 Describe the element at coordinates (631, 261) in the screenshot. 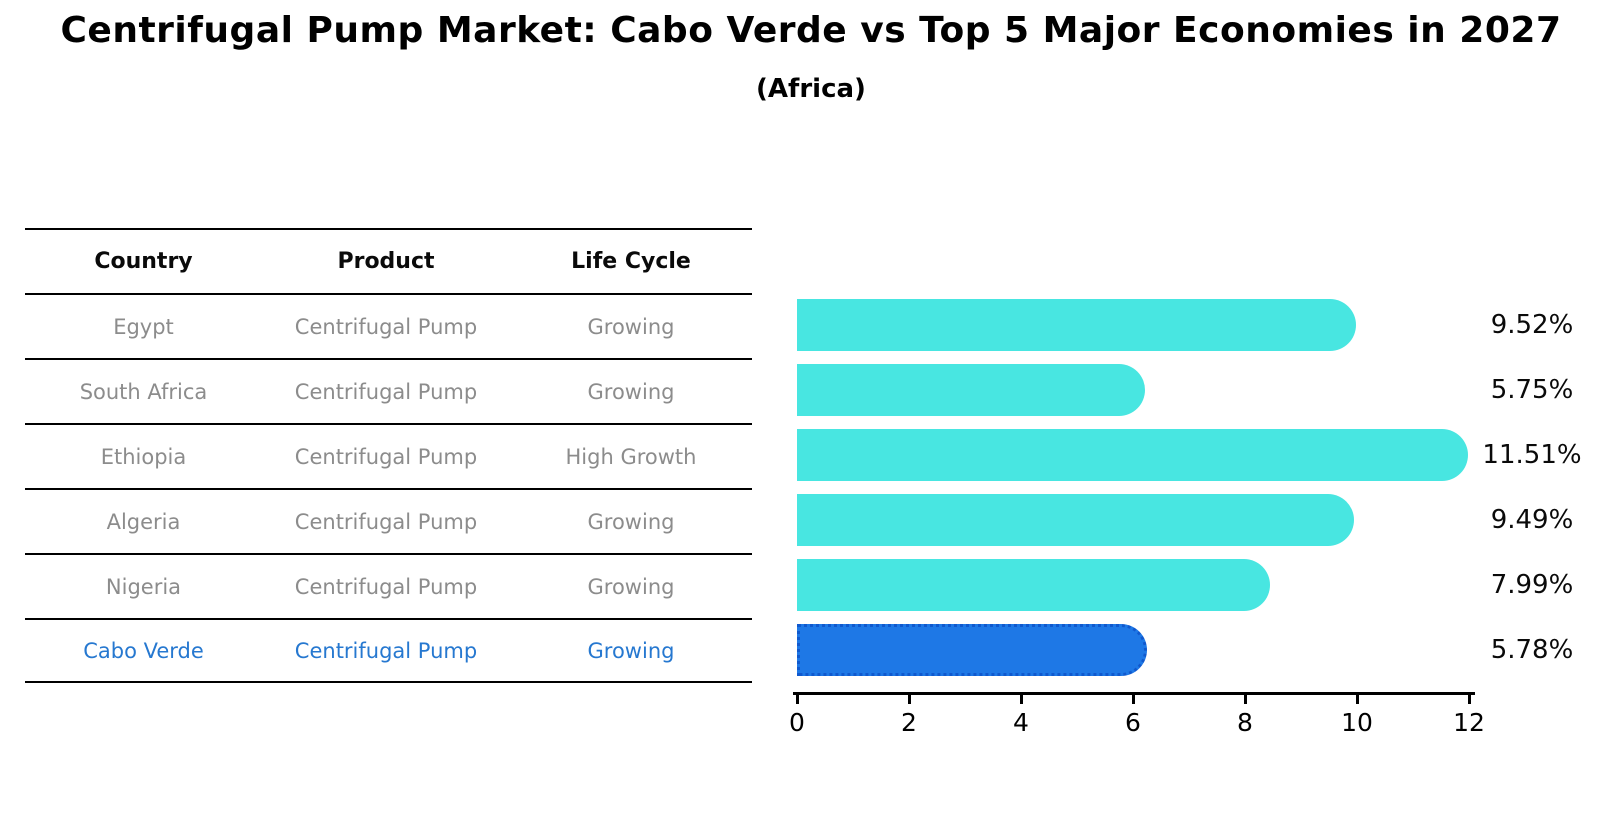

I see `column-header-life-cycle: Life Cycle` at that location.